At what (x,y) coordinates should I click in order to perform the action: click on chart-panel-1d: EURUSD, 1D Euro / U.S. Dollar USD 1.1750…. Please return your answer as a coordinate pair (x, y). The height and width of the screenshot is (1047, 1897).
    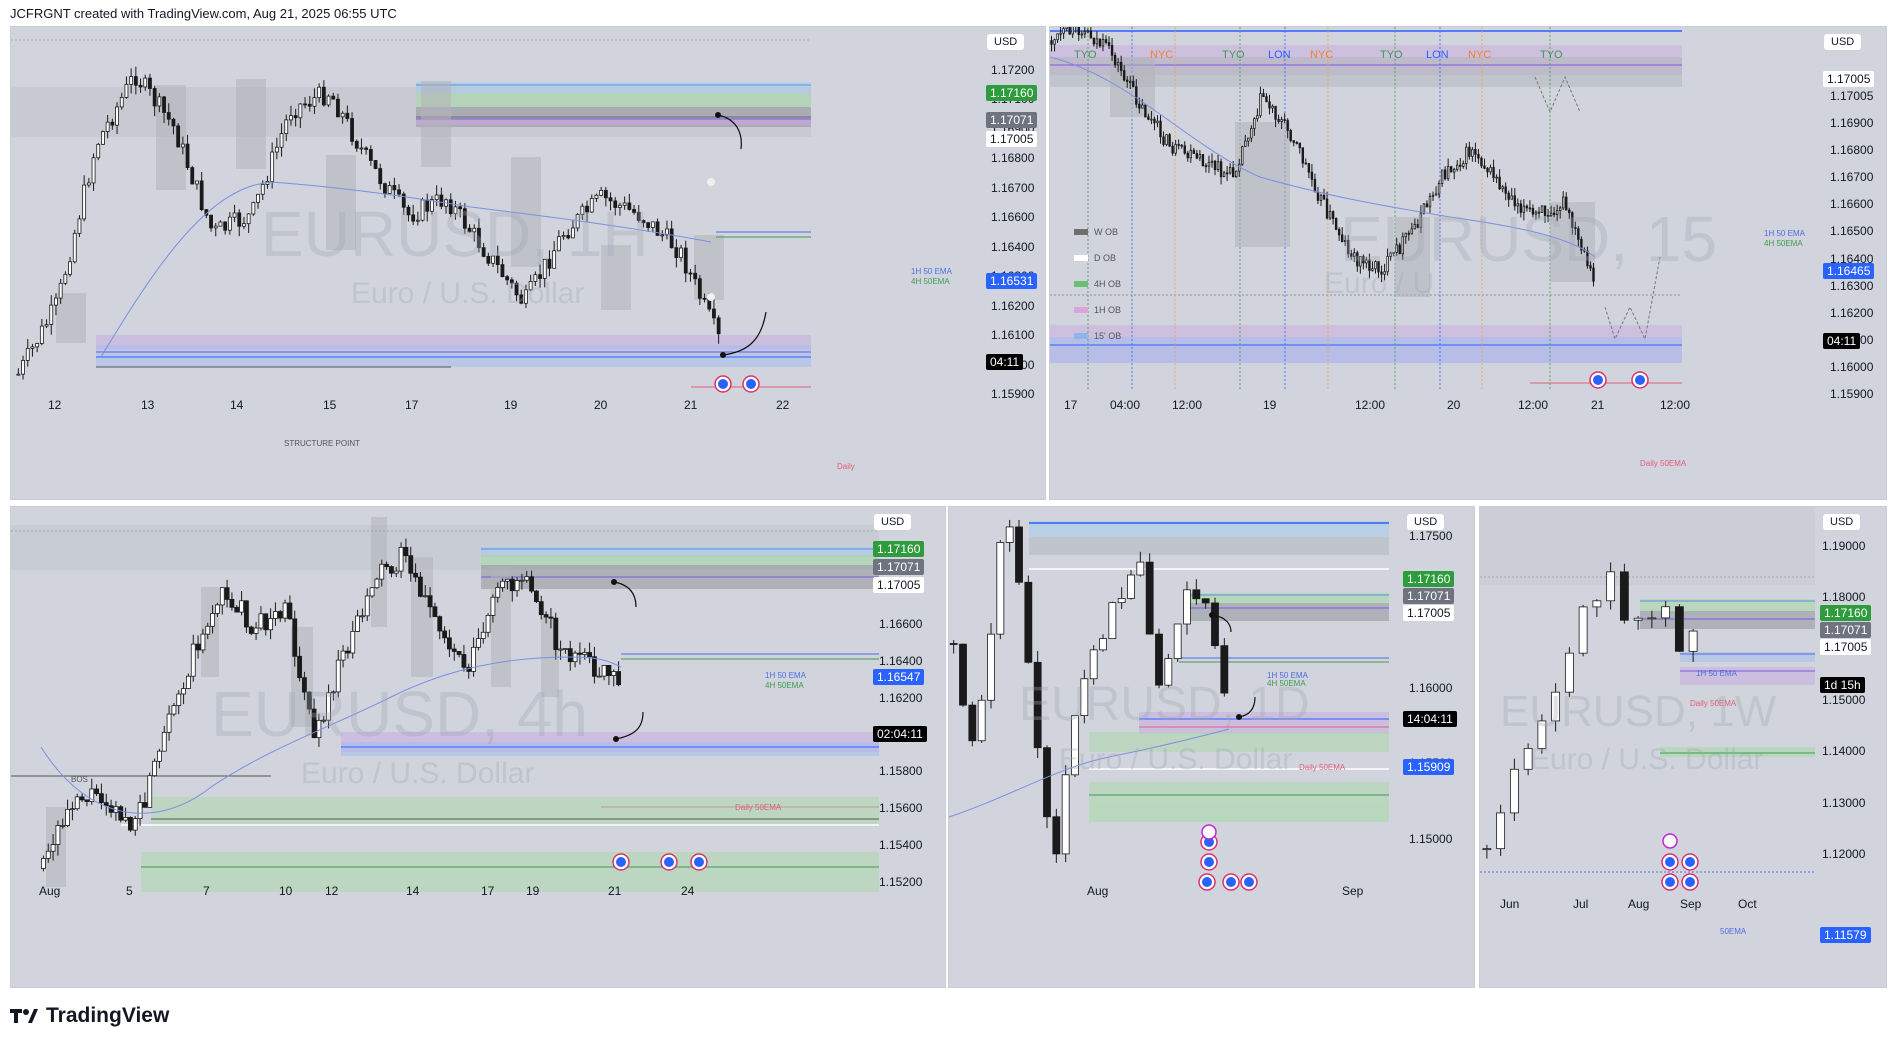
    Looking at the image, I should click on (1211, 747).